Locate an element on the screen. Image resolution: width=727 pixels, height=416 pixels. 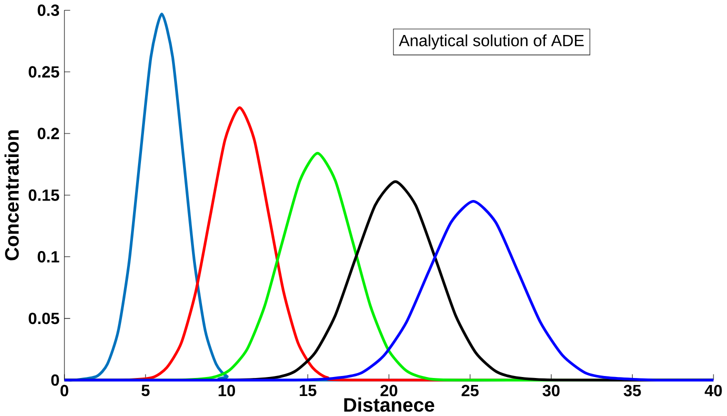
x-tick-label: 35 is located at coordinates (632, 390).